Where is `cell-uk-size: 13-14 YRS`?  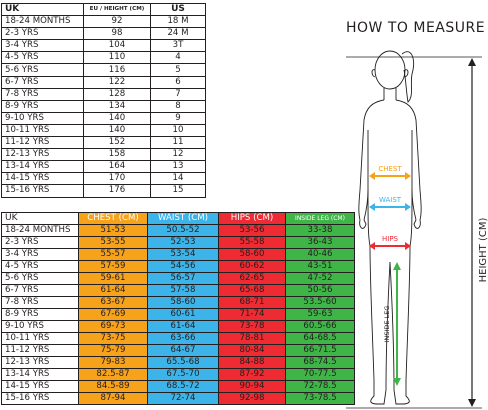
cell-uk-size: 13-14 YRS is located at coordinates (42, 167).